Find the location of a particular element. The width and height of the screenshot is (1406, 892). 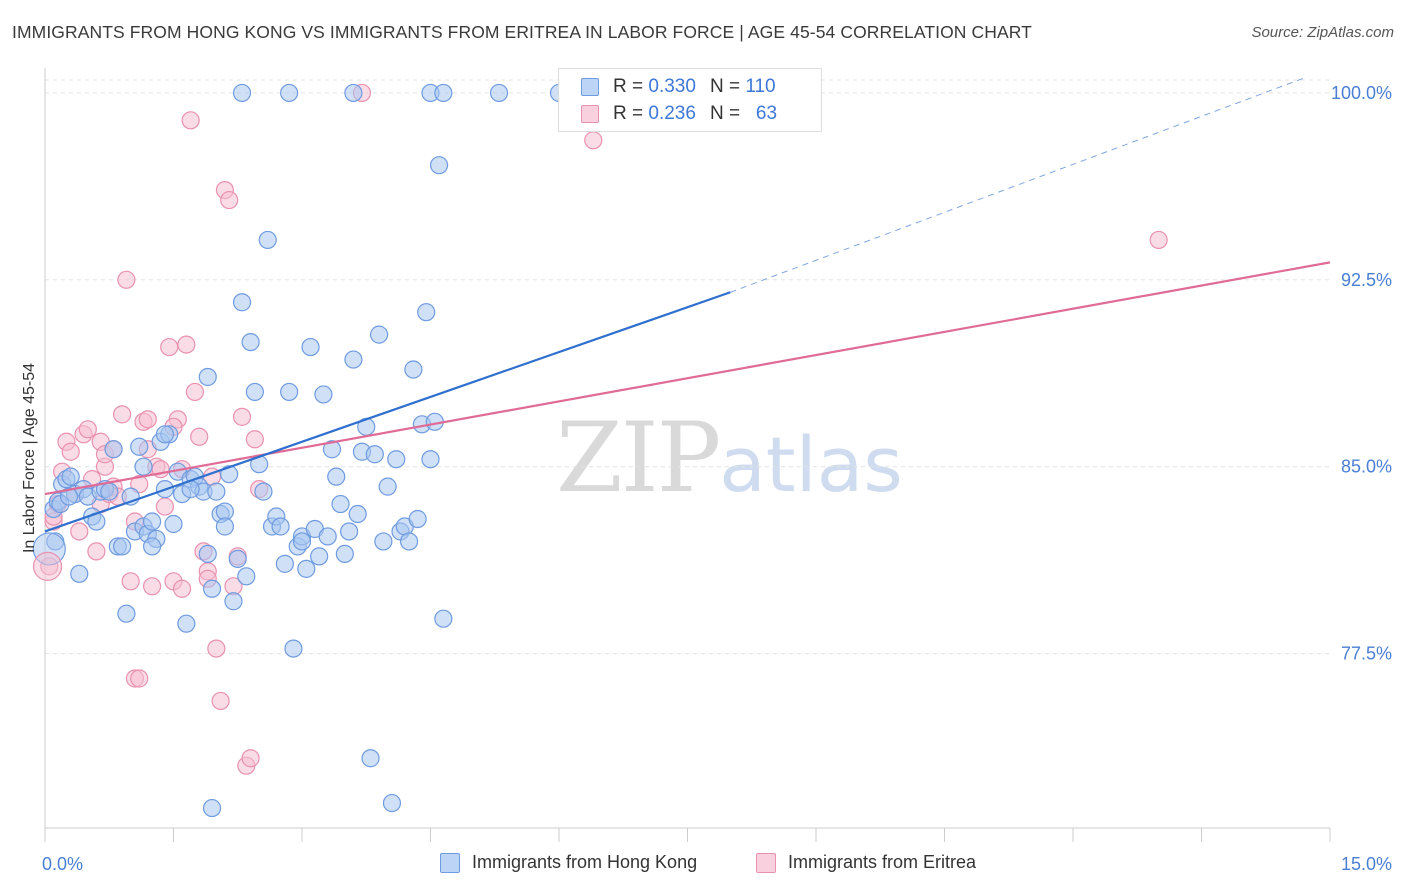

bottom-legend-hong-kong: Immigrants from Hong Kong is located at coordinates (568, 862).